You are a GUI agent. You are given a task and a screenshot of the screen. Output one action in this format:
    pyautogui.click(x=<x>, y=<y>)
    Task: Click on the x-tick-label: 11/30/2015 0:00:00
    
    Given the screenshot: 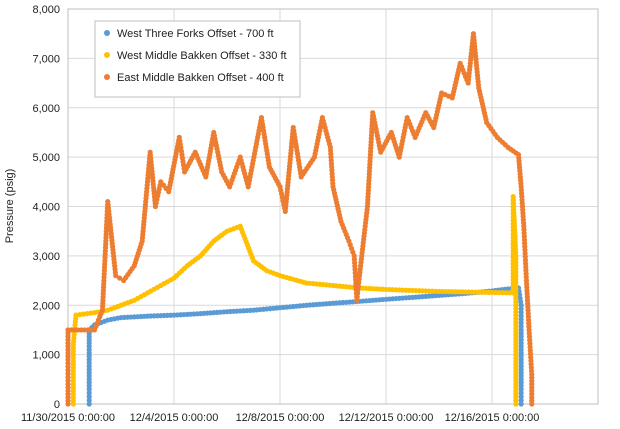 What is the action you would take?
    pyautogui.click(x=68, y=418)
    